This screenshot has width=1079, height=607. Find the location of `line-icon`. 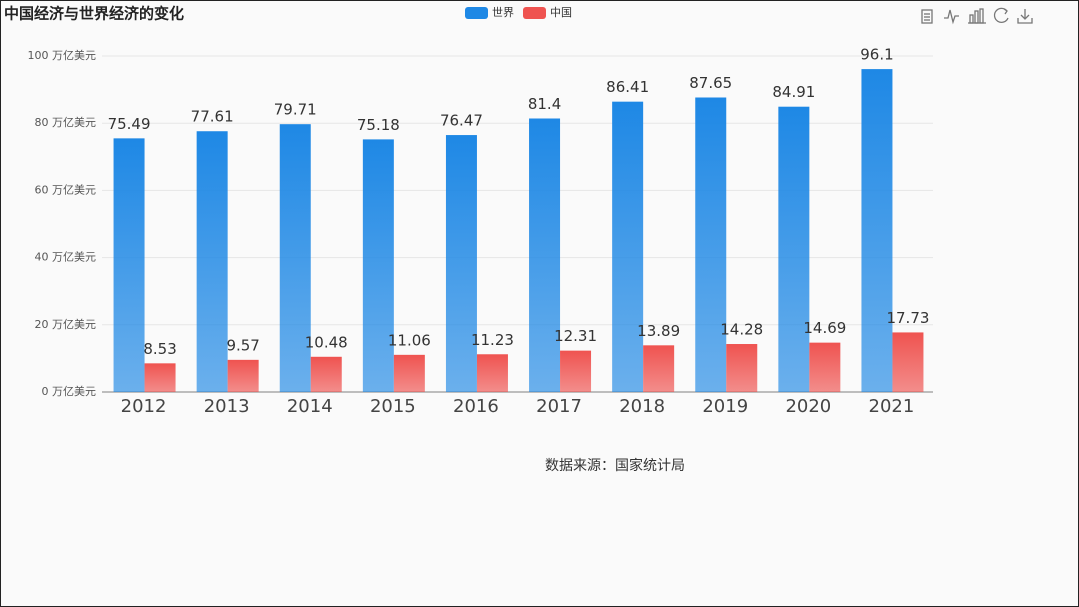

line-icon is located at coordinates (951, 17).